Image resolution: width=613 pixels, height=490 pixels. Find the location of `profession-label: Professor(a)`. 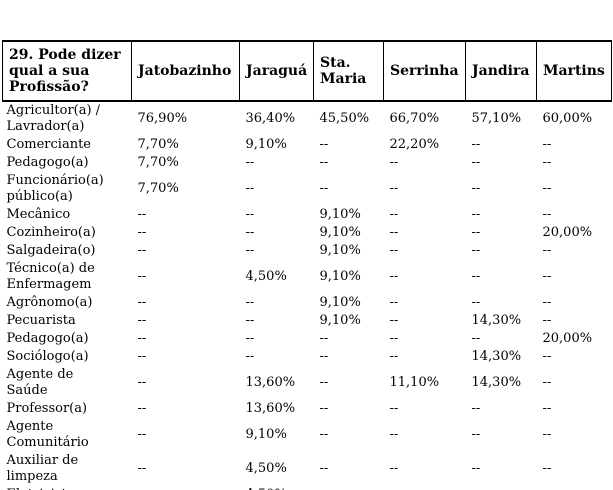

profession-label: Professor(a) is located at coordinates (47, 408).